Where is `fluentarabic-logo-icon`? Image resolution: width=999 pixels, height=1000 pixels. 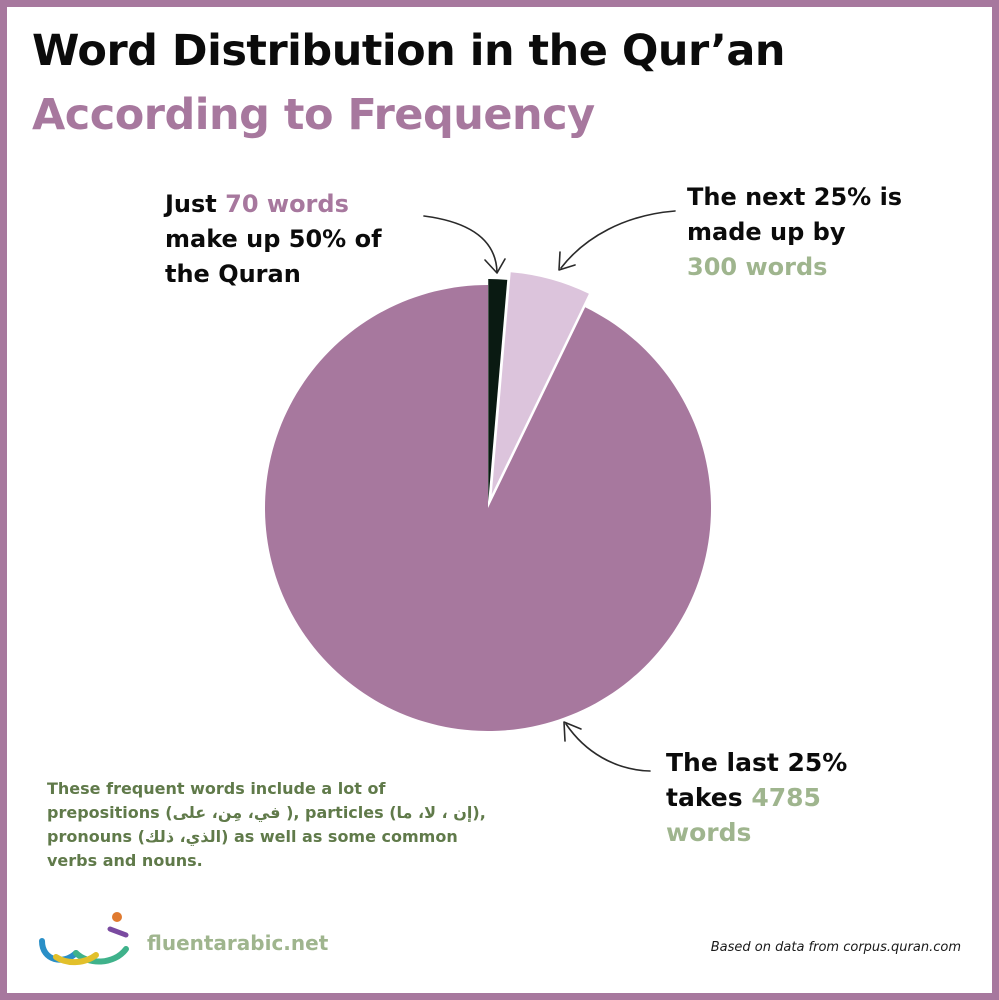
fluentarabic-logo-icon is located at coordinates (84, 938).